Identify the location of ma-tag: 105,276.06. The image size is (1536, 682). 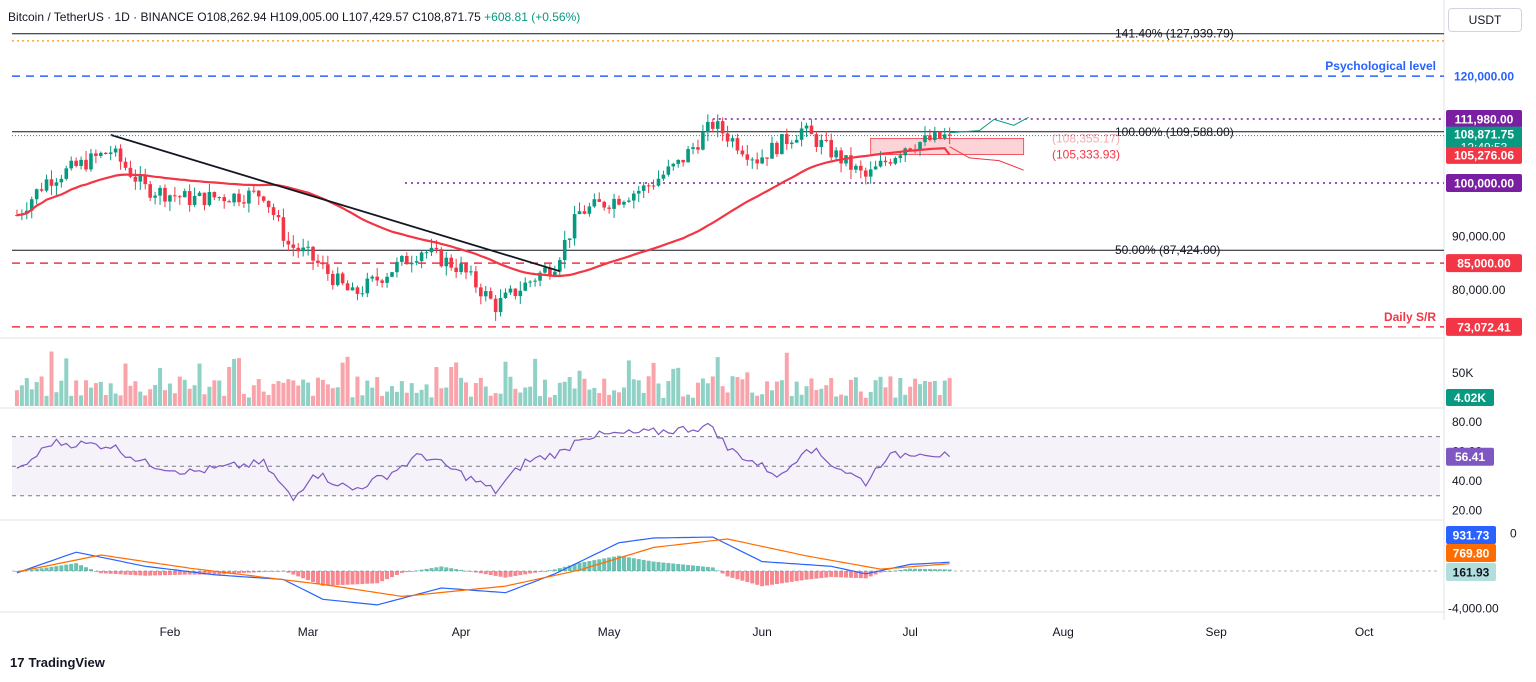
(1484, 155).